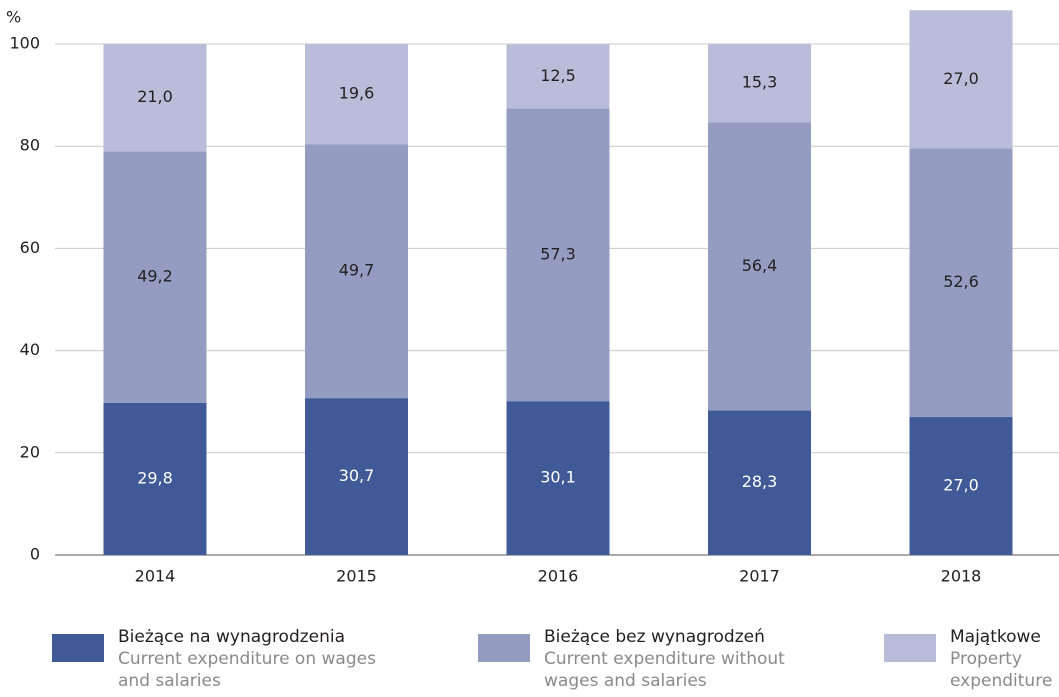  Describe the element at coordinates (30, 247) in the screenshot. I see `y-tick-label: 60` at that location.